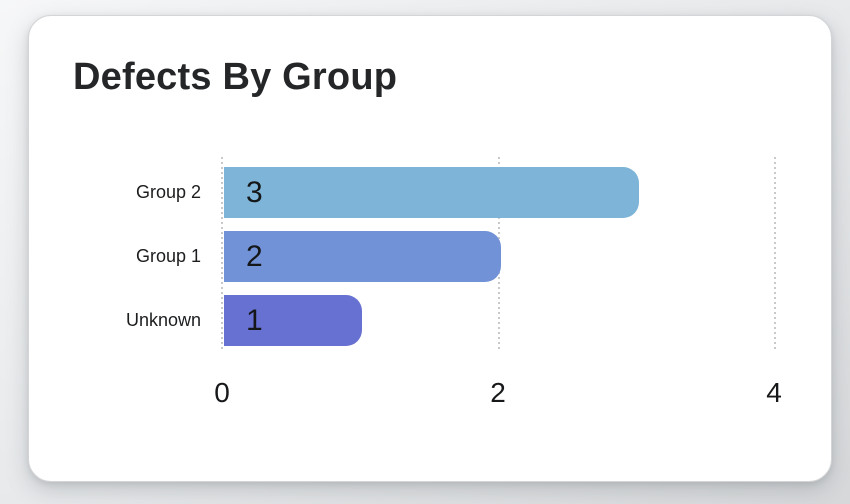 The image size is (850, 504). What do you see at coordinates (775, 253) in the screenshot?
I see `gridline-x4` at bounding box center [775, 253].